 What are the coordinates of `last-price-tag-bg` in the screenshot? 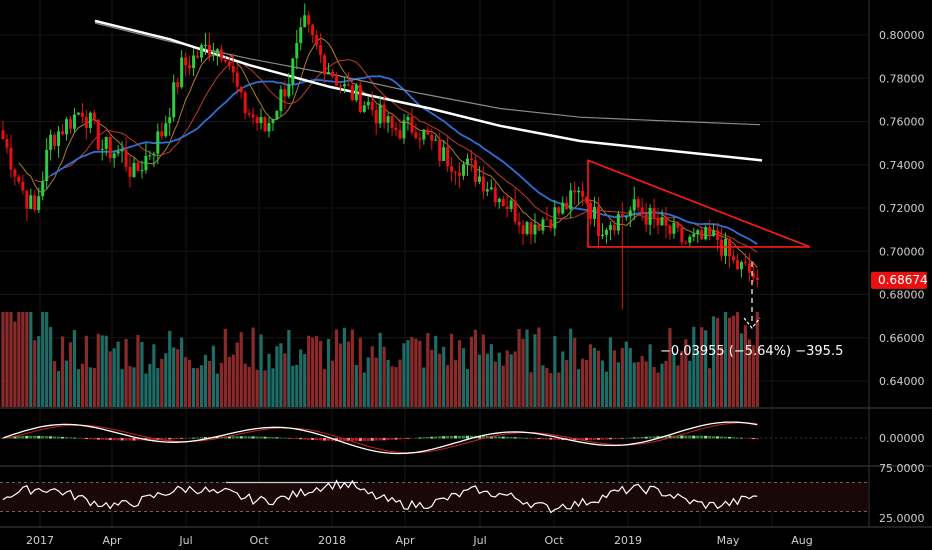 It's located at (899, 280).